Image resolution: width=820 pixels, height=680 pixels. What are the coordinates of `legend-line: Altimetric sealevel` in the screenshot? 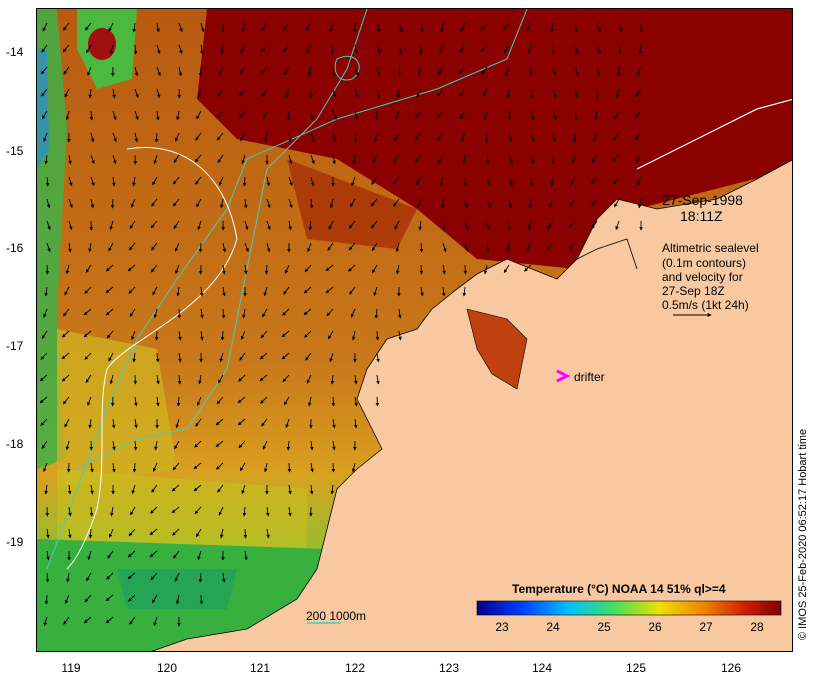 It's located at (710, 248).